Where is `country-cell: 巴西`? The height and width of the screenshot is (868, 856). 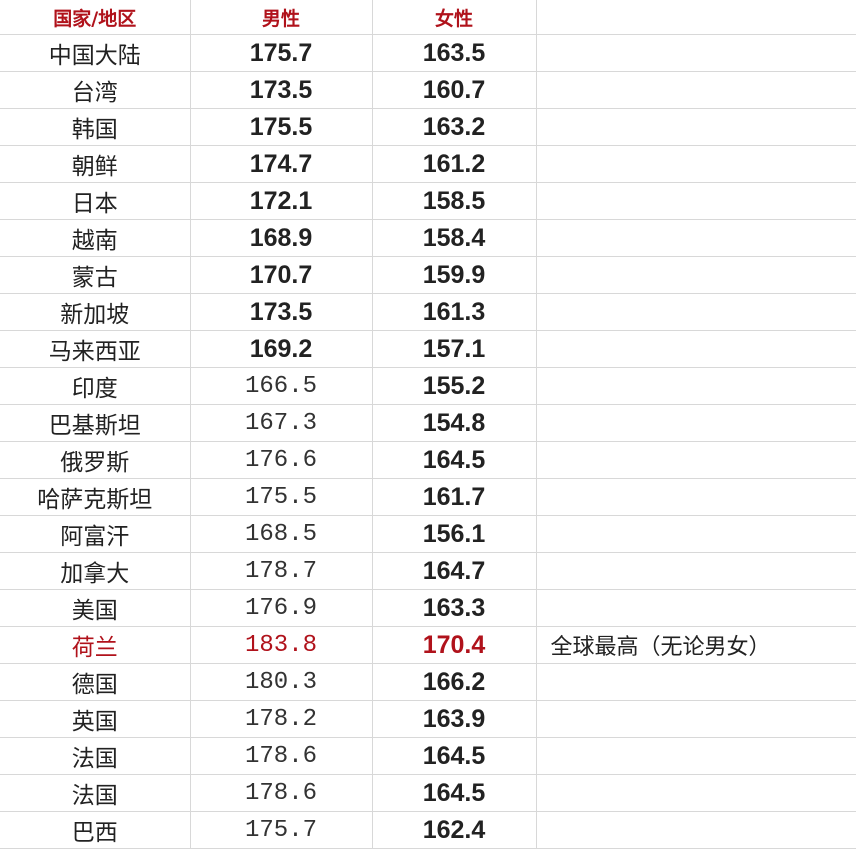
country-cell: 巴西 is located at coordinates (95, 830).